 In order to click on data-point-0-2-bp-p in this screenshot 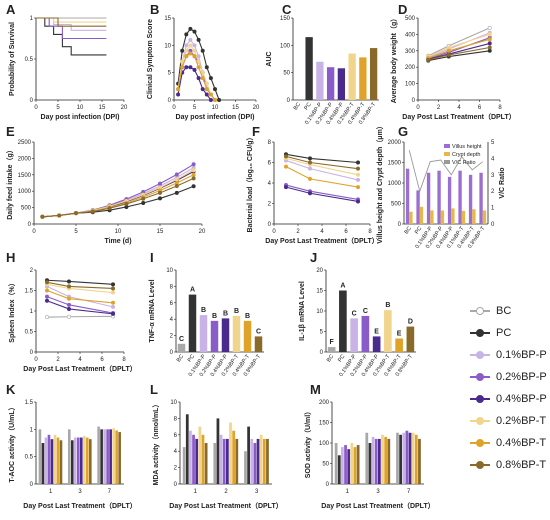, I will do `click(176, 174)`.